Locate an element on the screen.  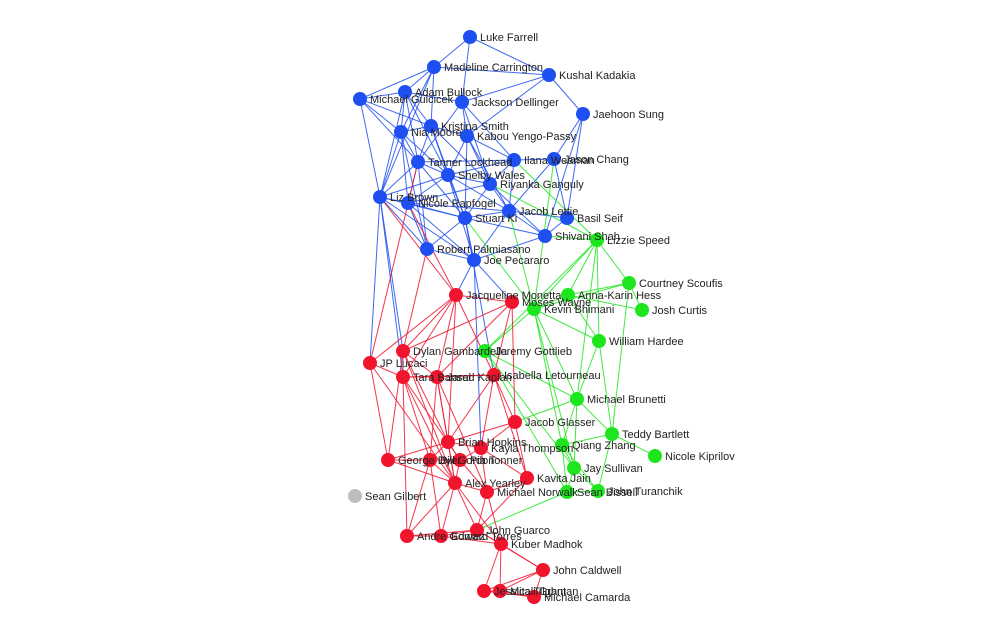
node-jessica-tilghman is located at coordinates (484, 591).